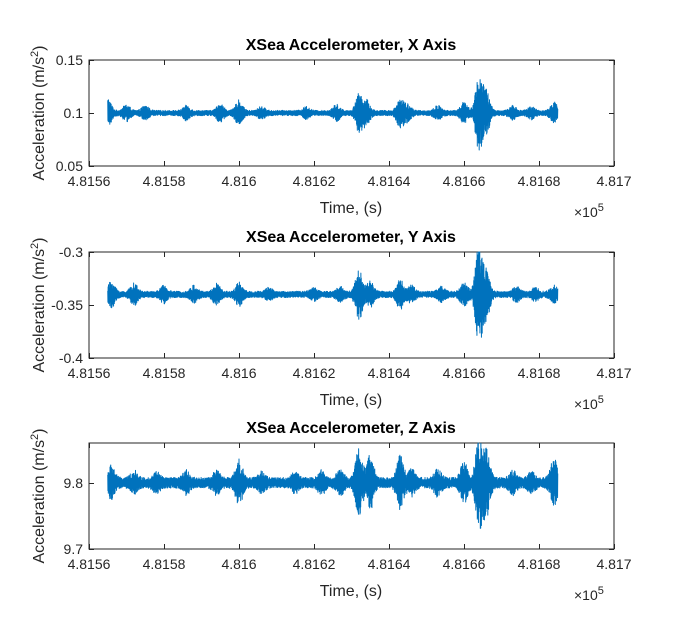  What do you see at coordinates (74, 549) in the screenshot?
I see `y-tick-label: 9.7` at bounding box center [74, 549].